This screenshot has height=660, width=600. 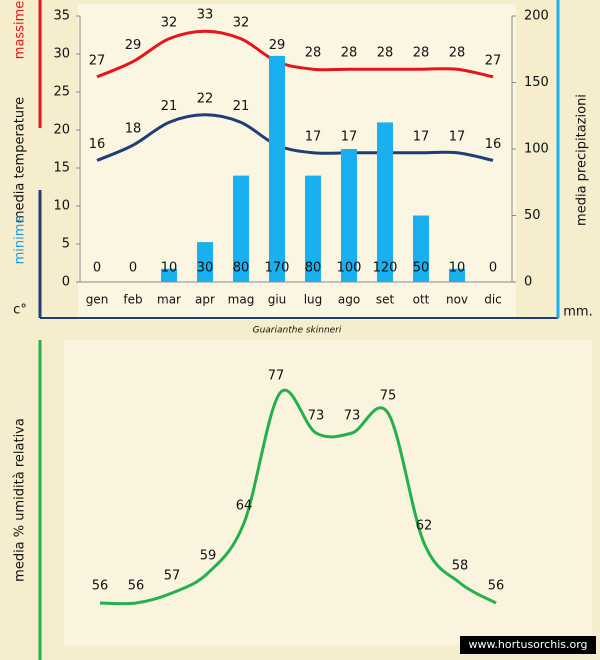 I want to click on data-label: 58, so click(x=460, y=566).